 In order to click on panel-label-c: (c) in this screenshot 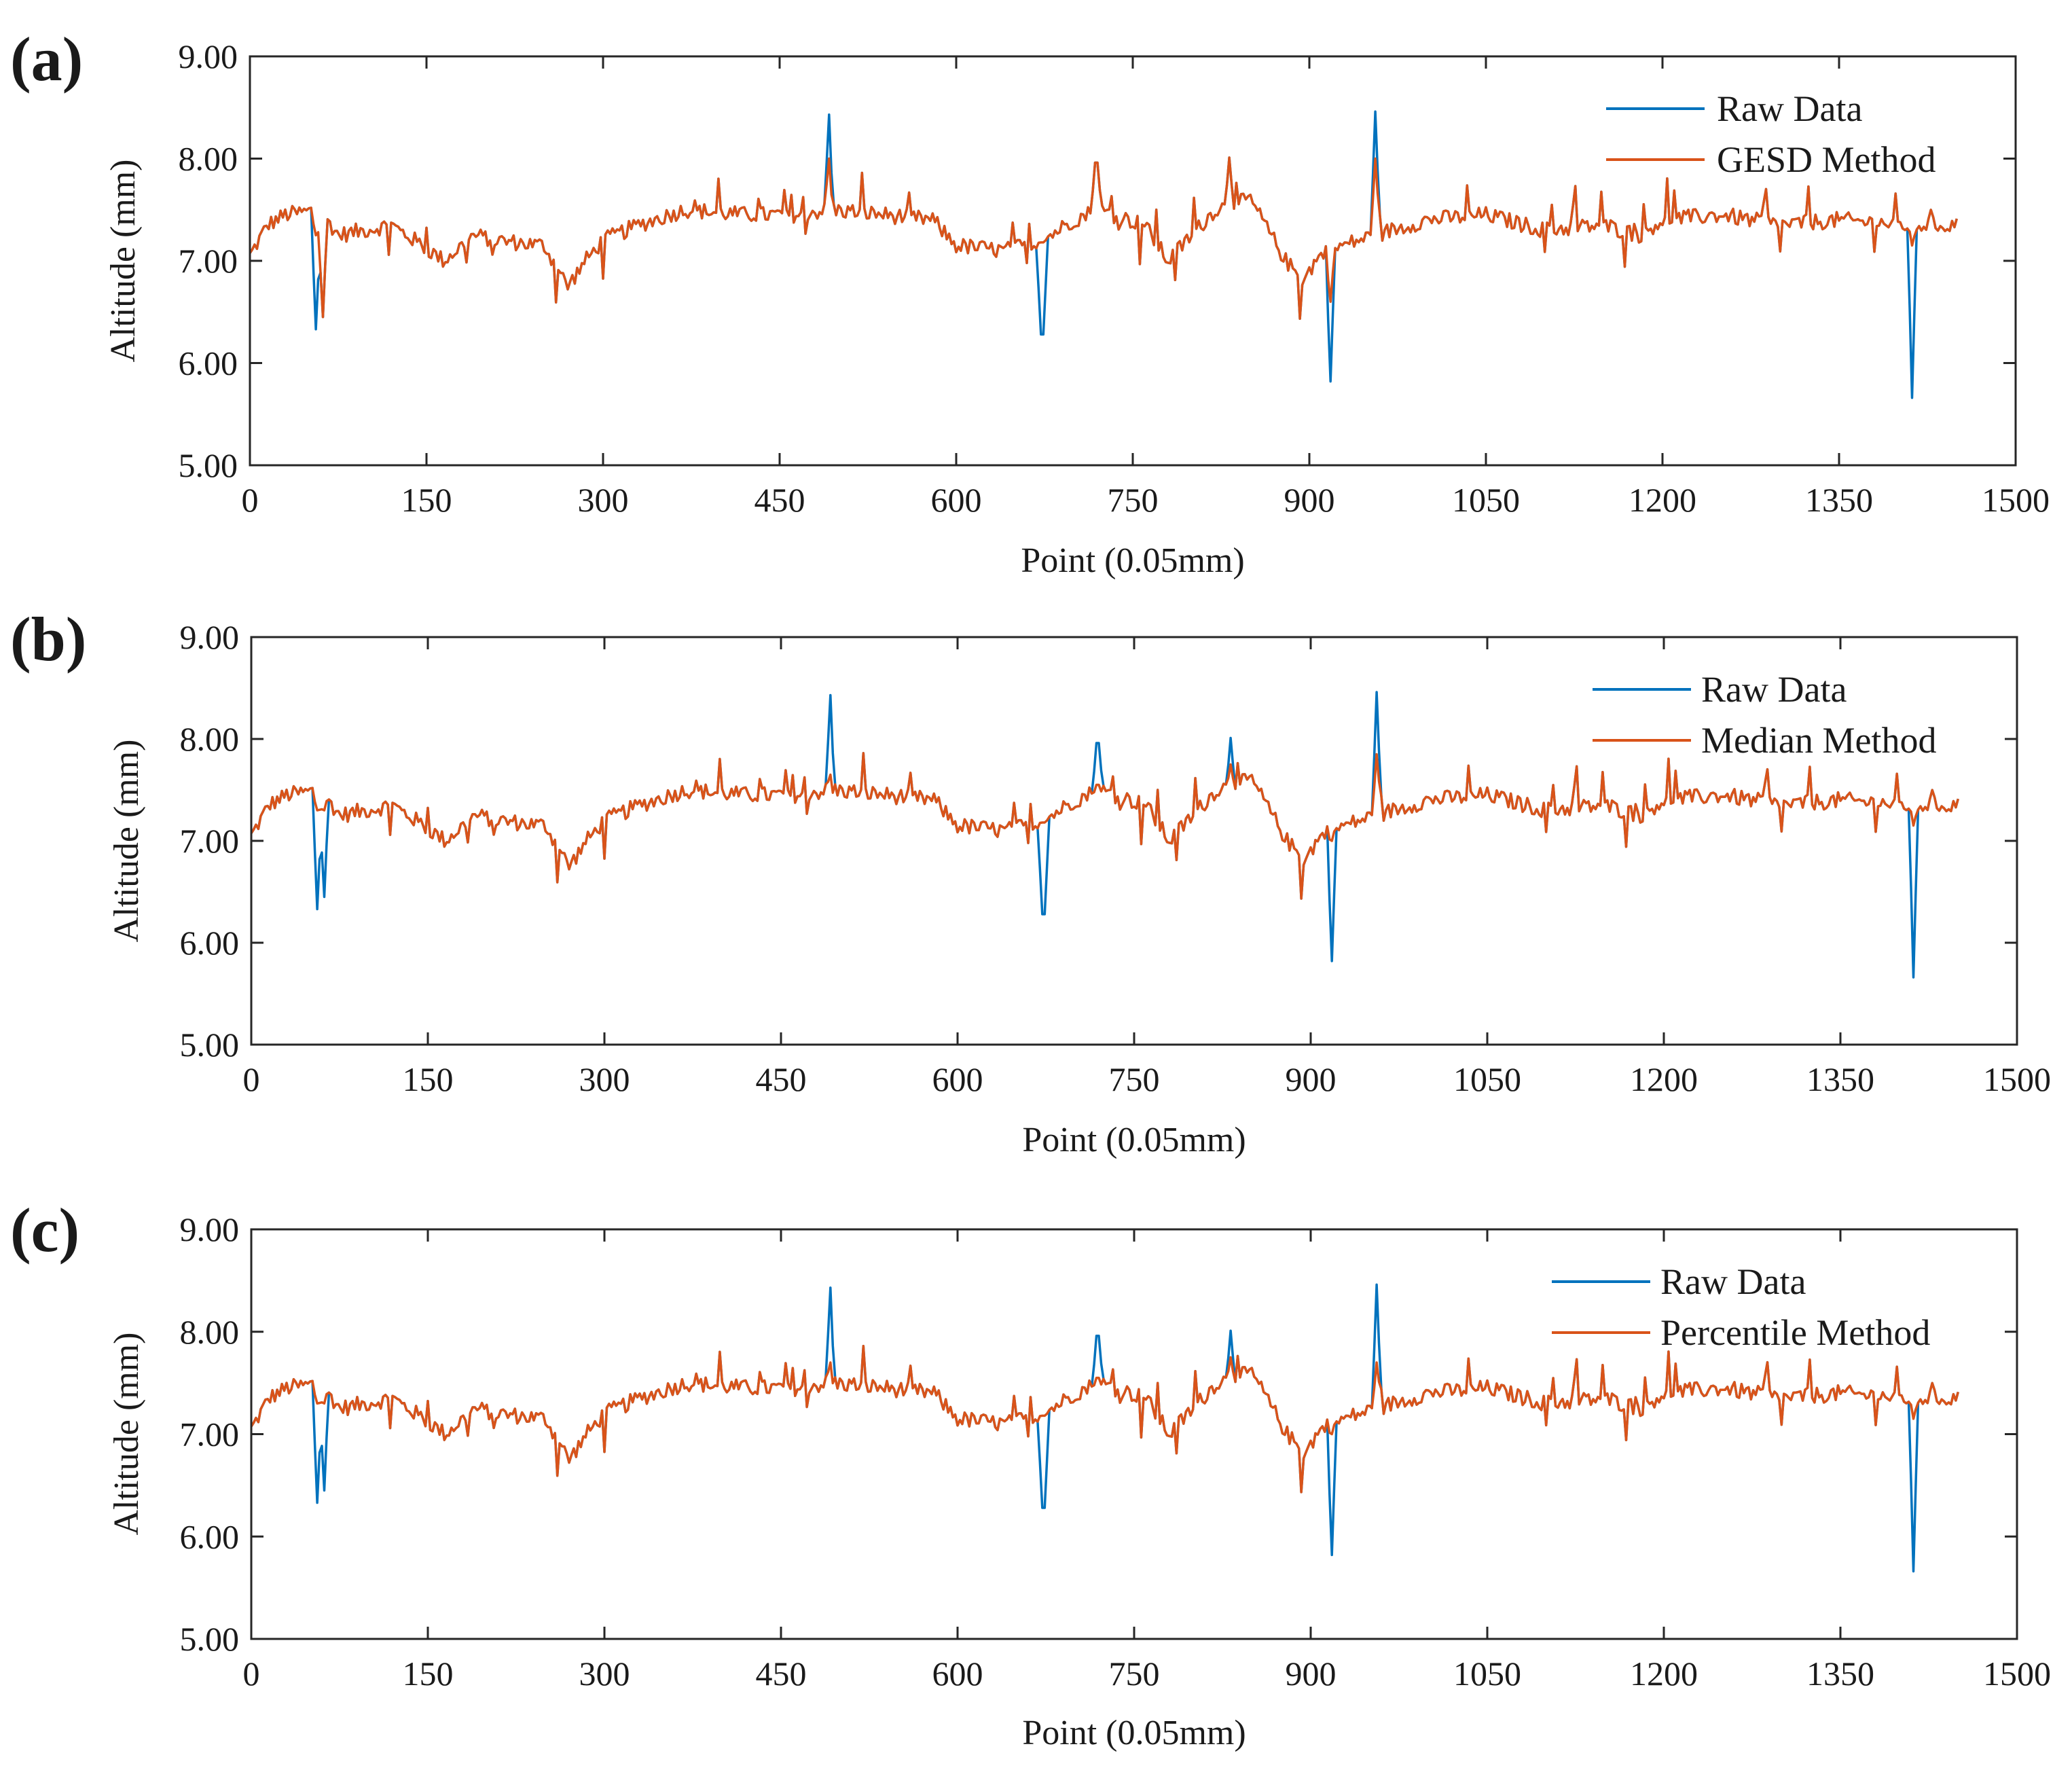, I will do `click(44, 1230)`.